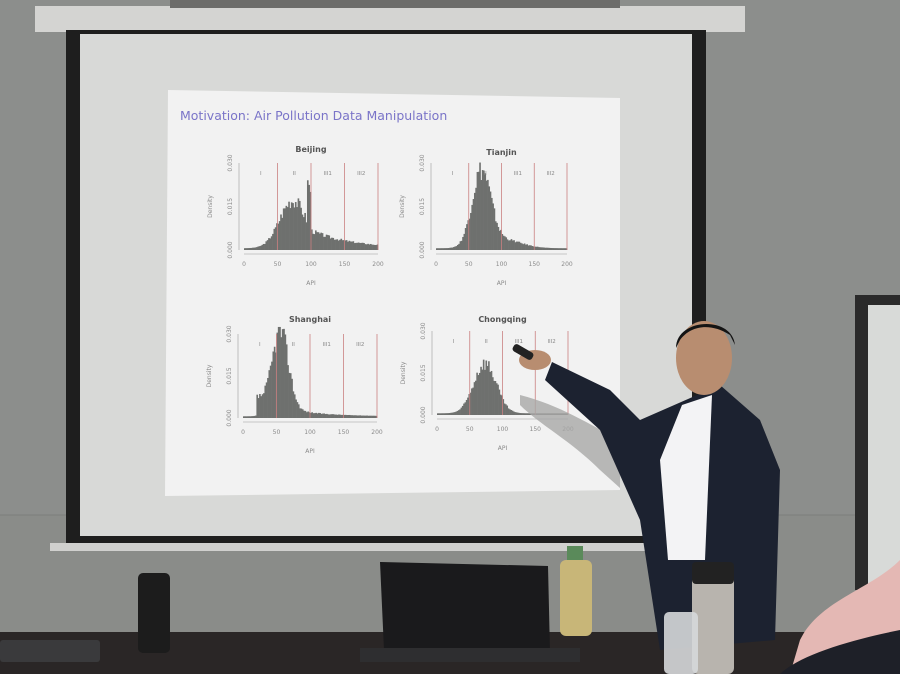 The height and width of the screenshot is (674, 900). Describe the element at coordinates (884, 445) in the screenshot. I see `whiteboard` at that location.